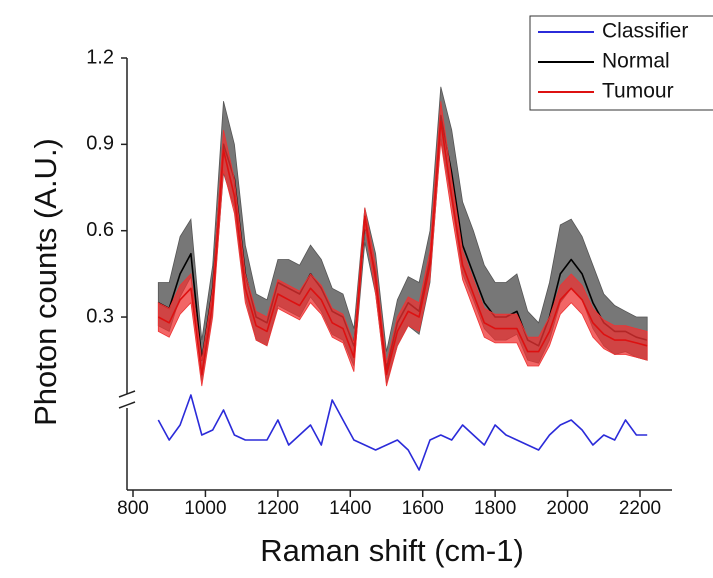 The height and width of the screenshot is (578, 713). Describe the element at coordinates (205, 508) in the screenshot. I see `x-tick-label: 1000` at that location.